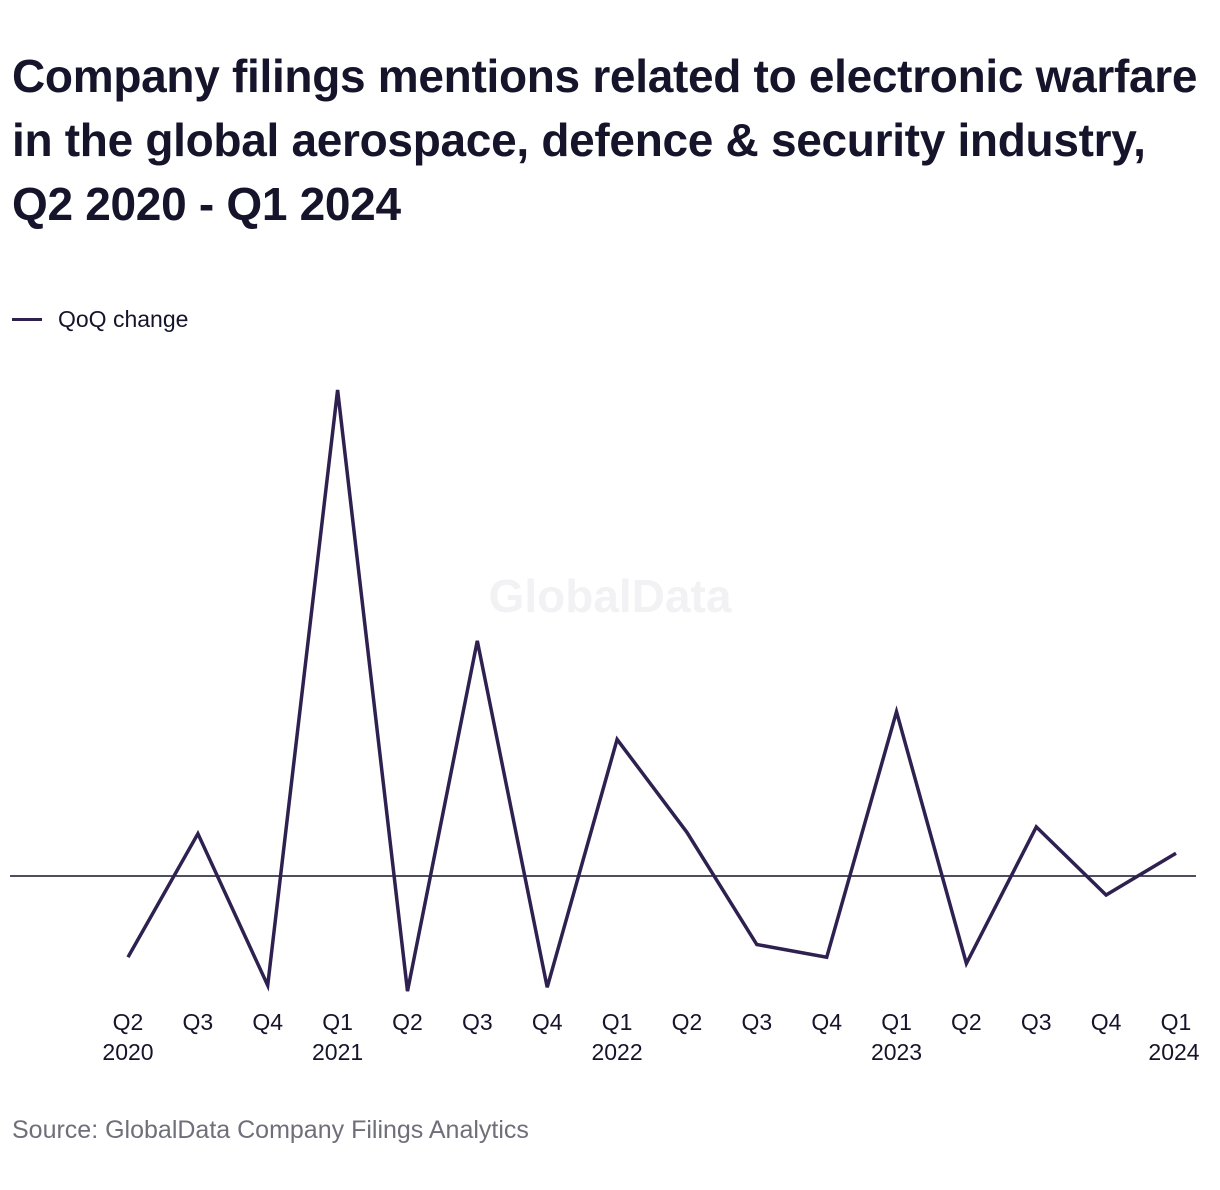 The image size is (1220, 1190). Describe the element at coordinates (337, 1052) in the screenshot. I see `x-tick-year: 2021` at that location.